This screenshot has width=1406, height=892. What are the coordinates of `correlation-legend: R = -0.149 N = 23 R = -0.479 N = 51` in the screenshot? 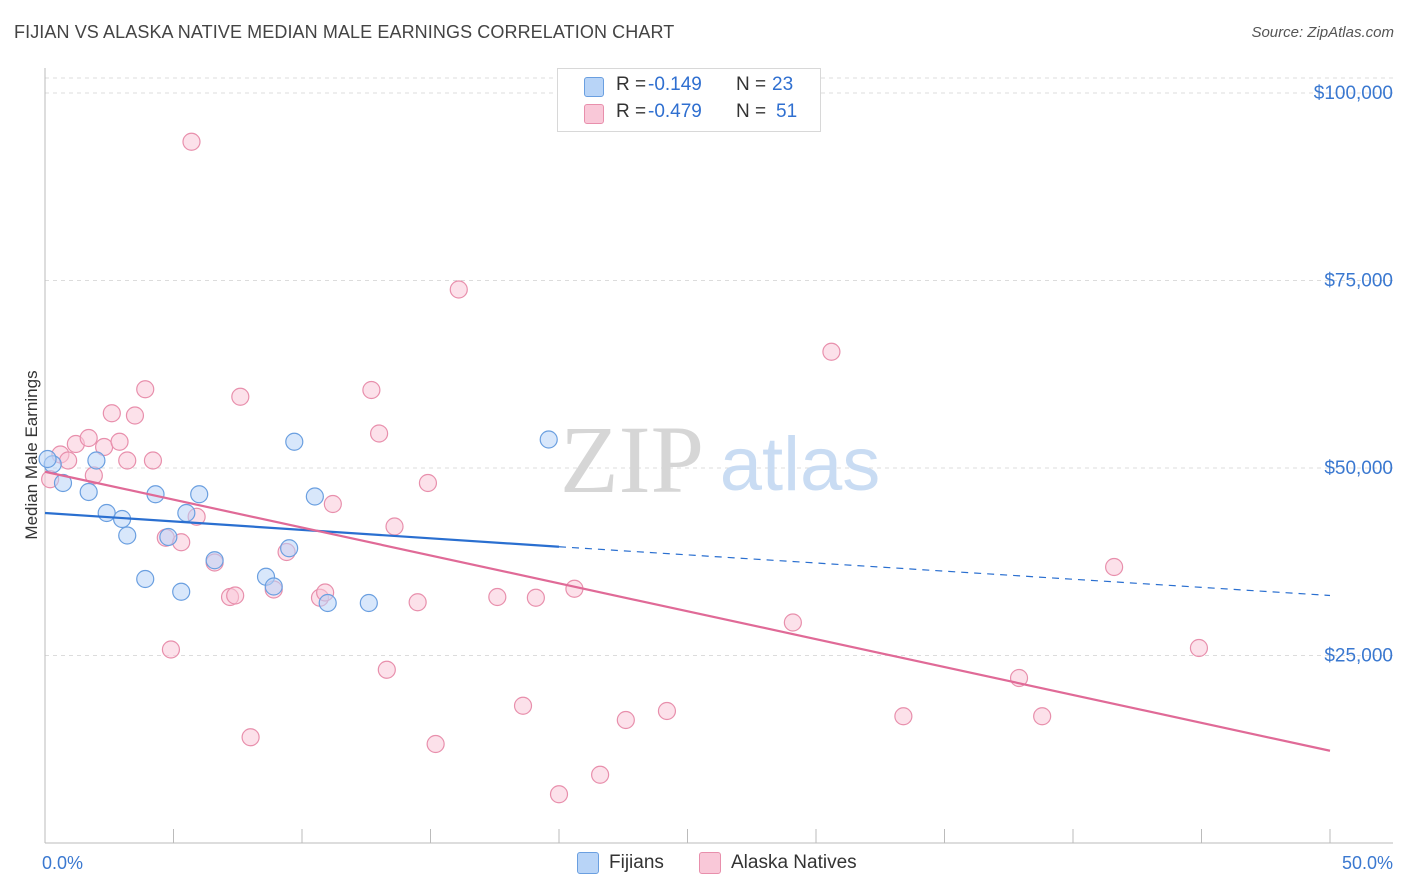 It's located at (689, 100).